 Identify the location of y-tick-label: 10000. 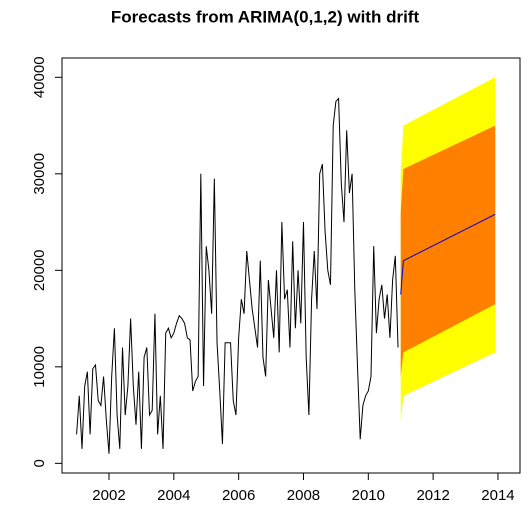
(39, 367).